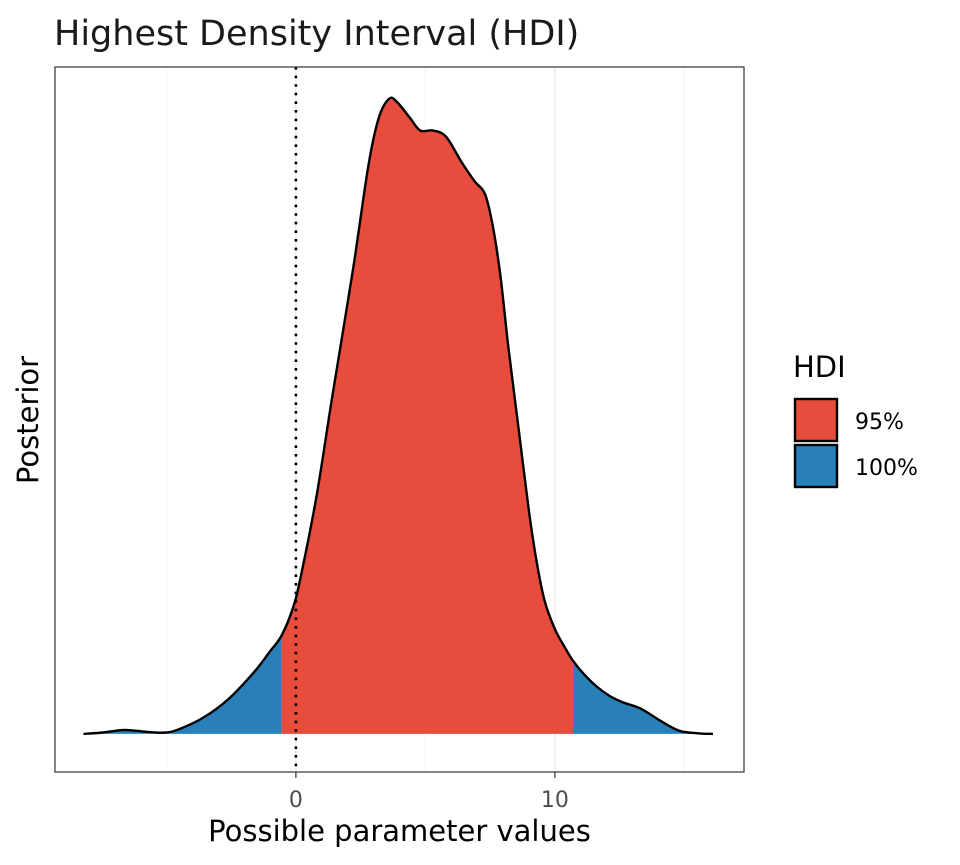 The image size is (960, 865). Describe the element at coordinates (182, 684) in the screenshot. I see `hdi-100-left-tail` at that location.